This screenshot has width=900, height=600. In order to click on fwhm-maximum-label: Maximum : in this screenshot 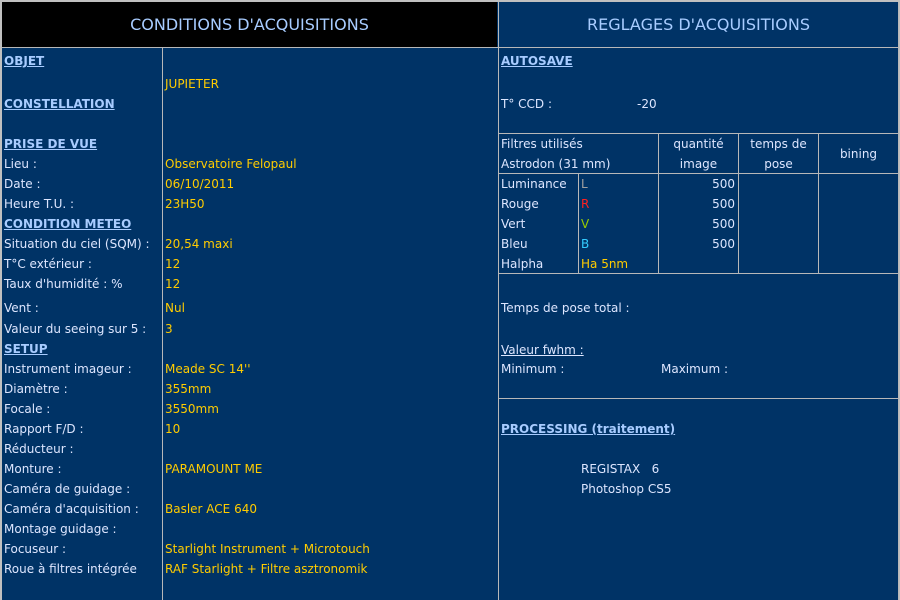, I will do `click(694, 369)`.